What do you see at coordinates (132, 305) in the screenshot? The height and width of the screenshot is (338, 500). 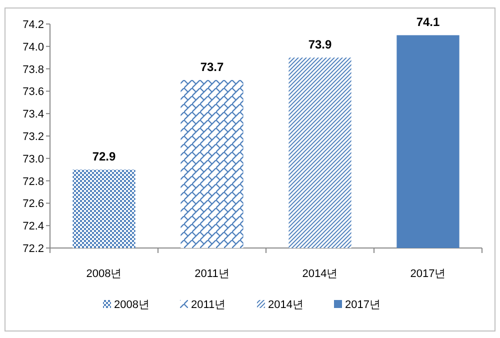 I see `legend-label: 2008년` at bounding box center [132, 305].